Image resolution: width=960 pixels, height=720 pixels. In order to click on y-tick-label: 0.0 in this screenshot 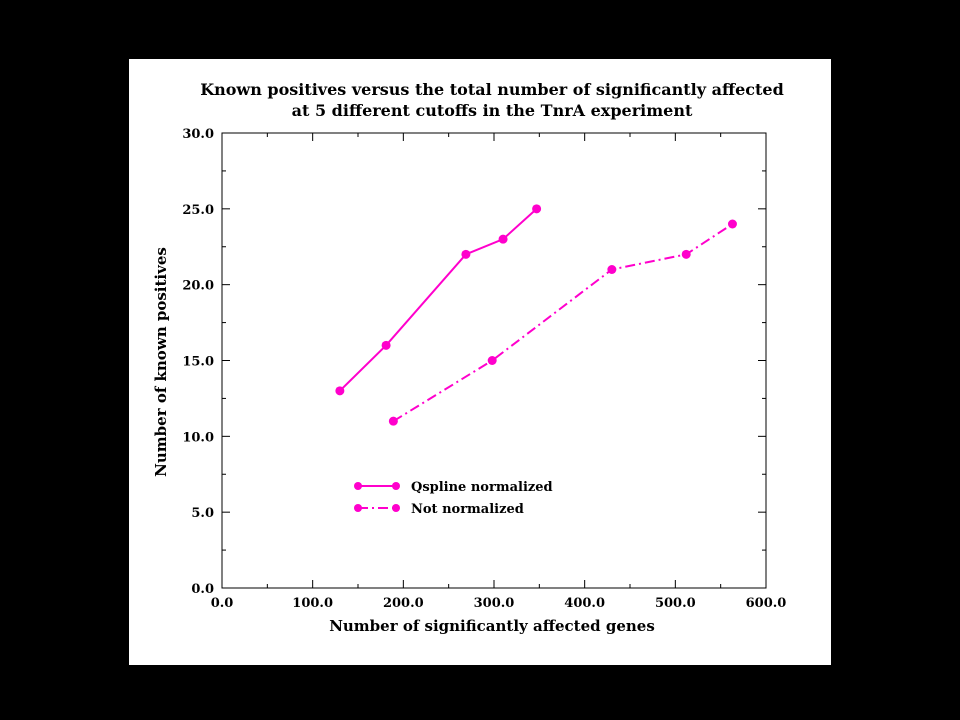, I will do `click(202, 589)`.